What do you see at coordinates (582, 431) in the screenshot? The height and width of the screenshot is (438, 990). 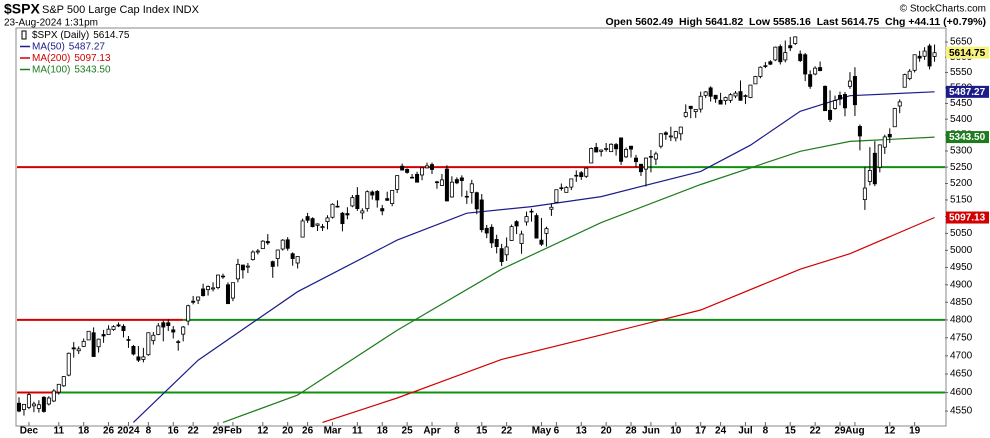 I see `x-tick-label: 13` at bounding box center [582, 431].